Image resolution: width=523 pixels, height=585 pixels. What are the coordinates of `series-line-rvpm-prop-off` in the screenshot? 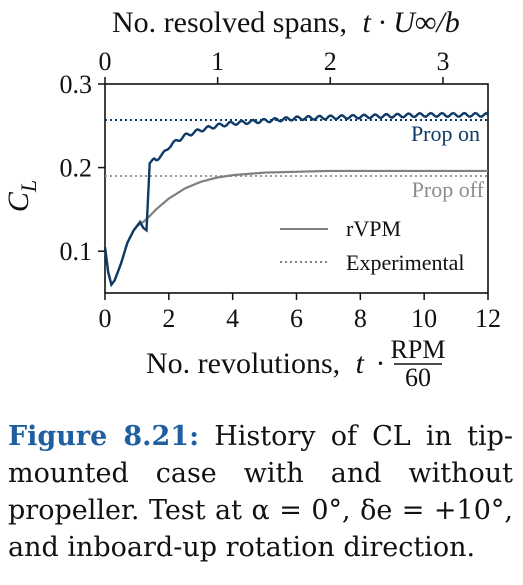 It's located at (295, 228).